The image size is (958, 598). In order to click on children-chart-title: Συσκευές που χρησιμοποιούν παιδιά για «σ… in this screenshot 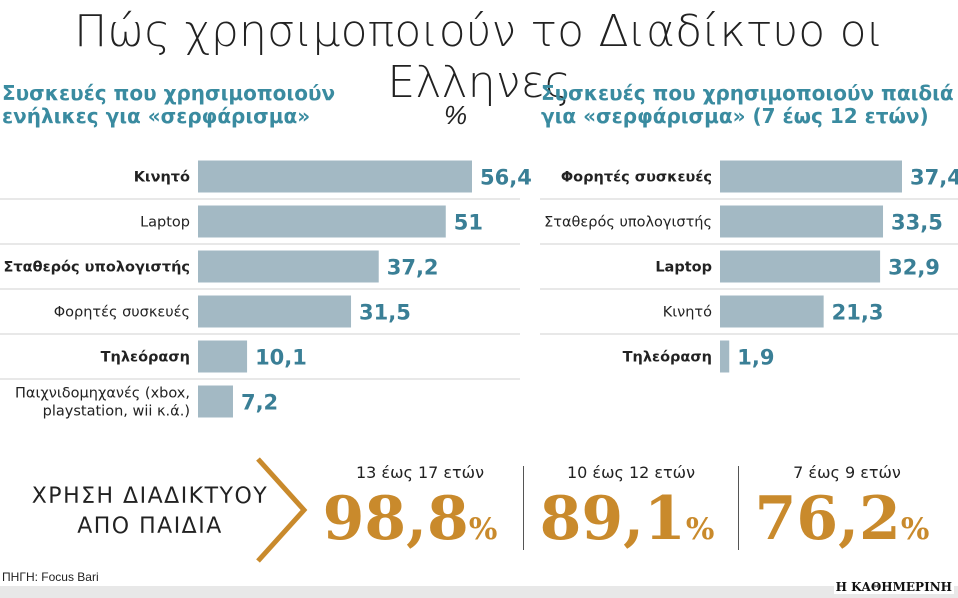, I will do `click(747, 105)`.